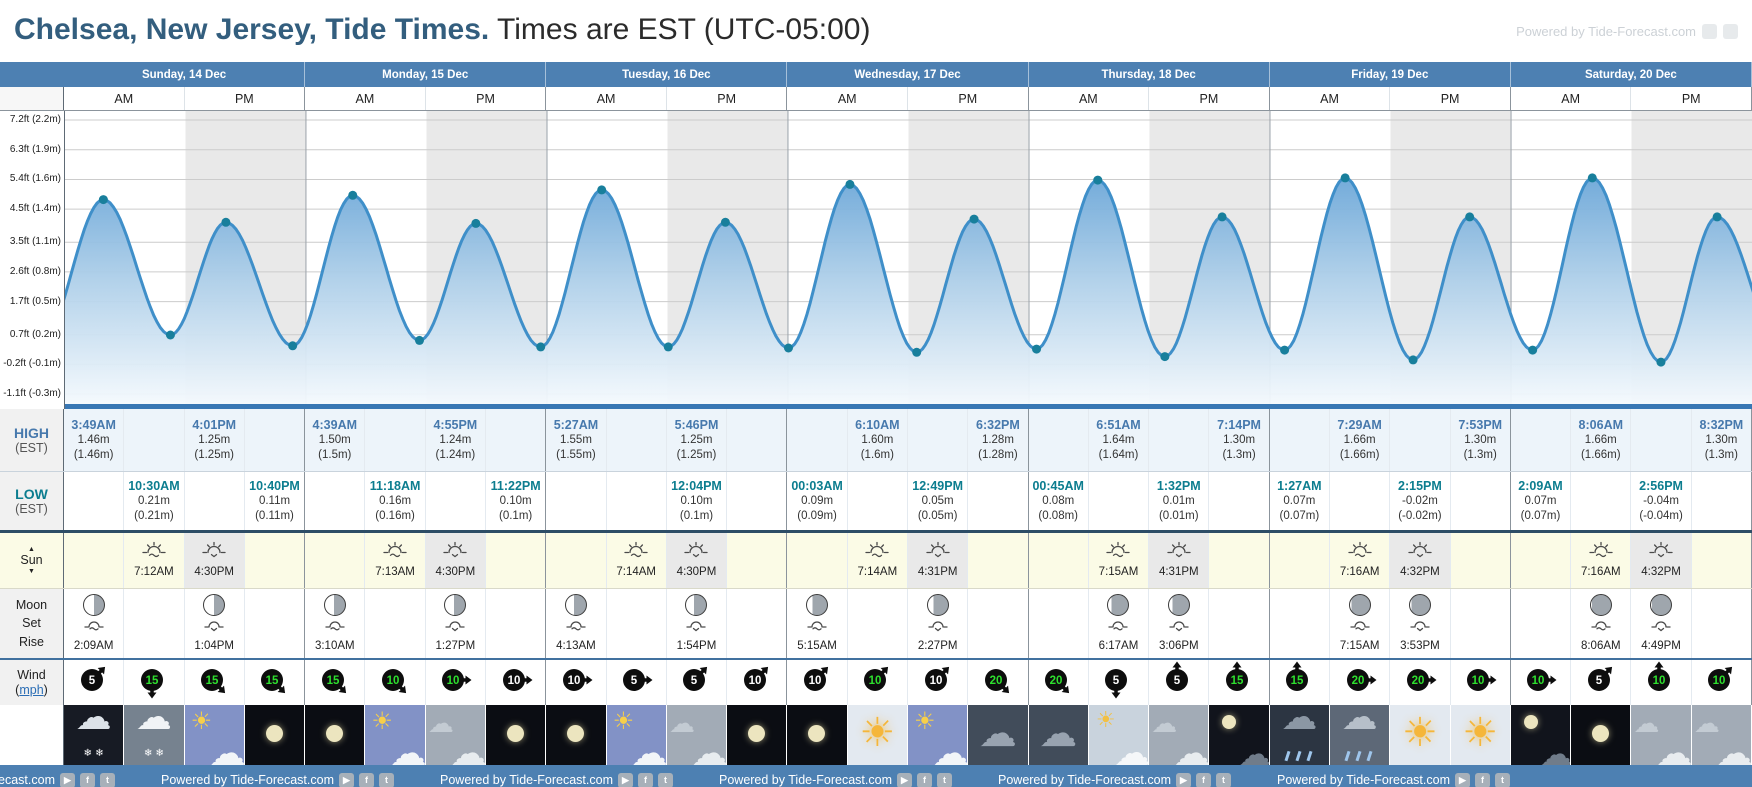  Describe the element at coordinates (937, 550) in the screenshot. I see `sun-set-icon` at that location.